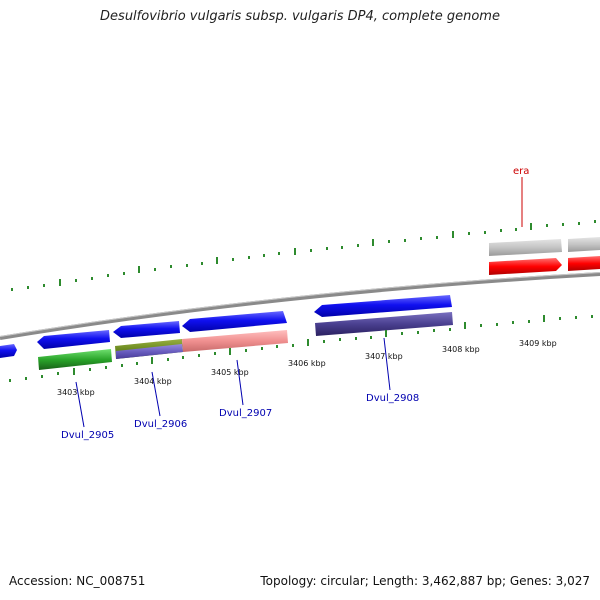 This screenshot has width=600, height=600. Describe the element at coordinates (392, 398) in the screenshot. I see `gene-label-dvul-2908: Dvul_2908` at that location.